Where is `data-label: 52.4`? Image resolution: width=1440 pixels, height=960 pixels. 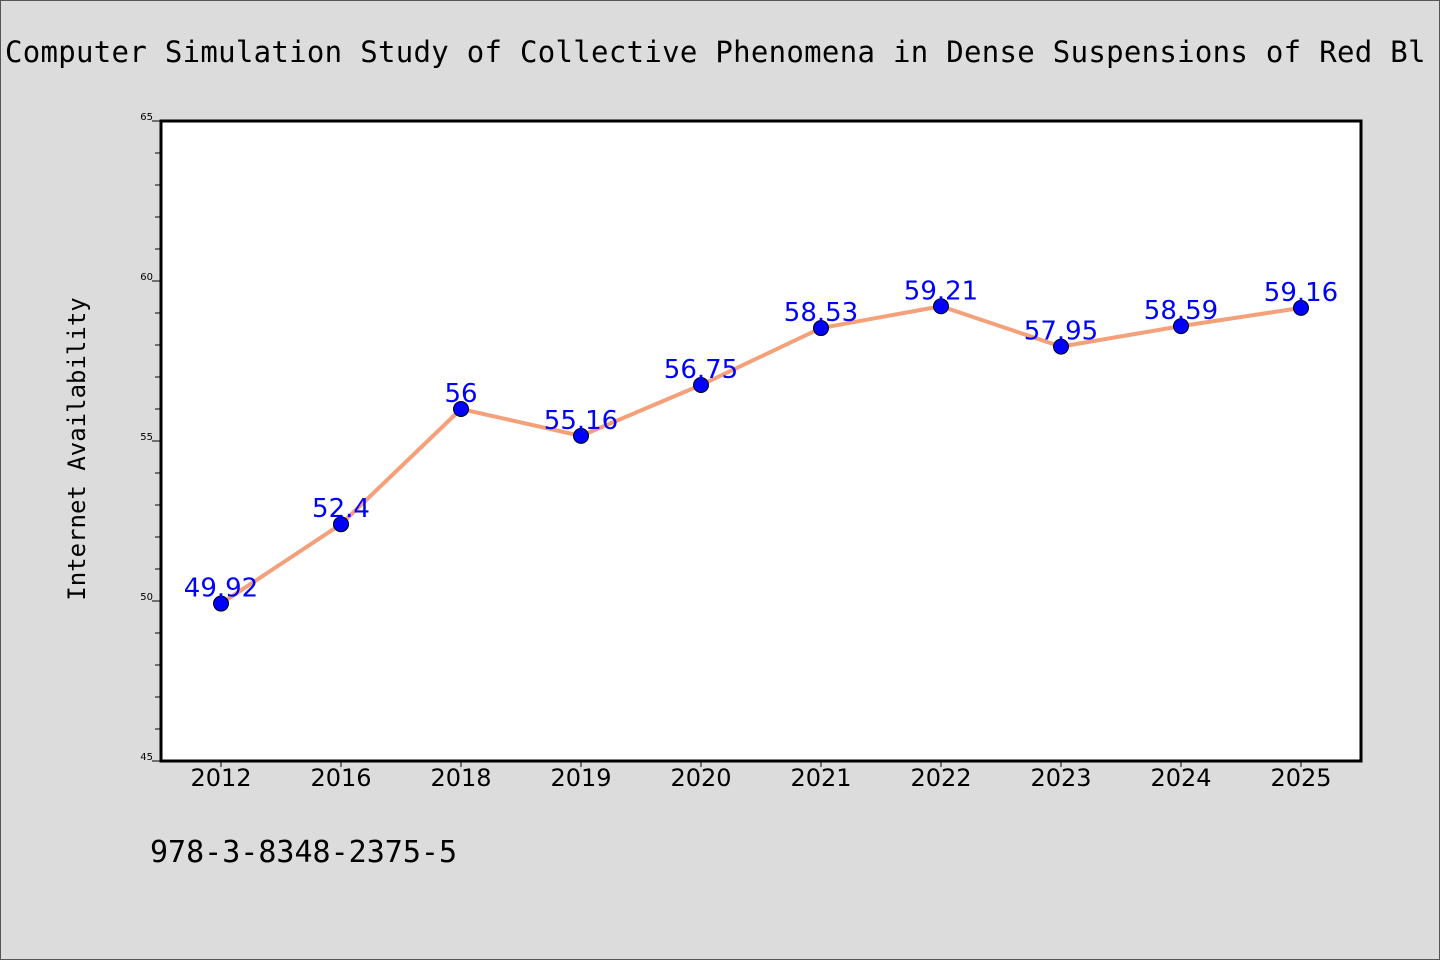
data-label: 52.4 is located at coordinates (341, 509).